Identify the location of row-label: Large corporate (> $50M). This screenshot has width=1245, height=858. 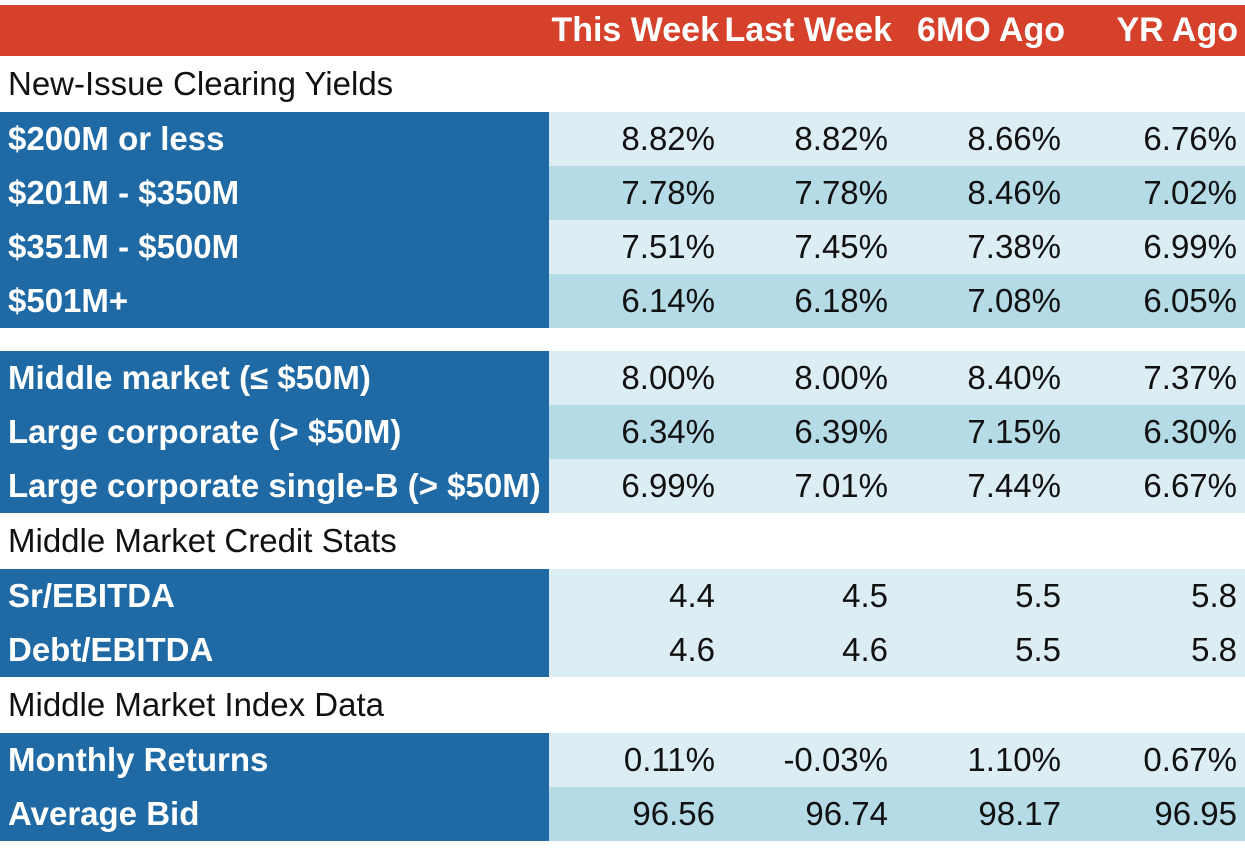
(274, 432).